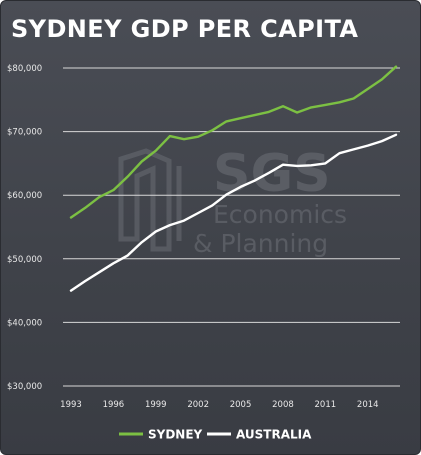 The image size is (421, 455). I want to click on legend: SYDNEY AUSTRALIA, so click(215, 435).